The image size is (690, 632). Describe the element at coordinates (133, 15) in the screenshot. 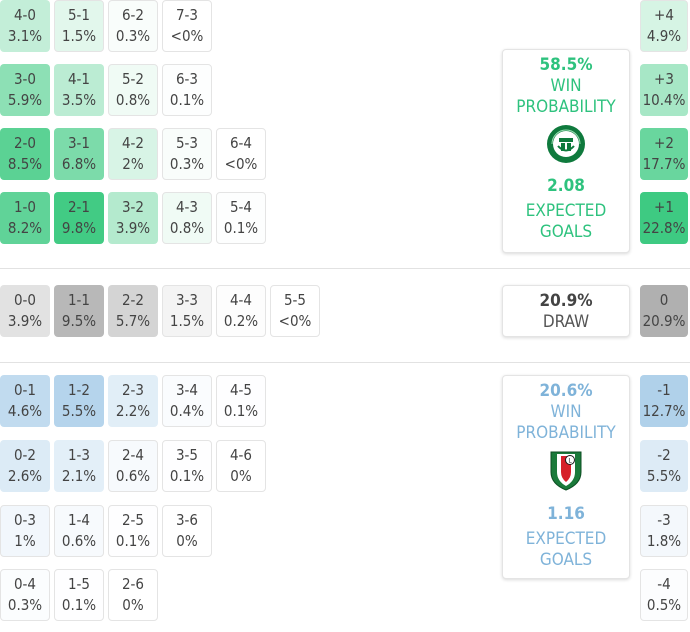

I see `score-label: 6-2` at that location.